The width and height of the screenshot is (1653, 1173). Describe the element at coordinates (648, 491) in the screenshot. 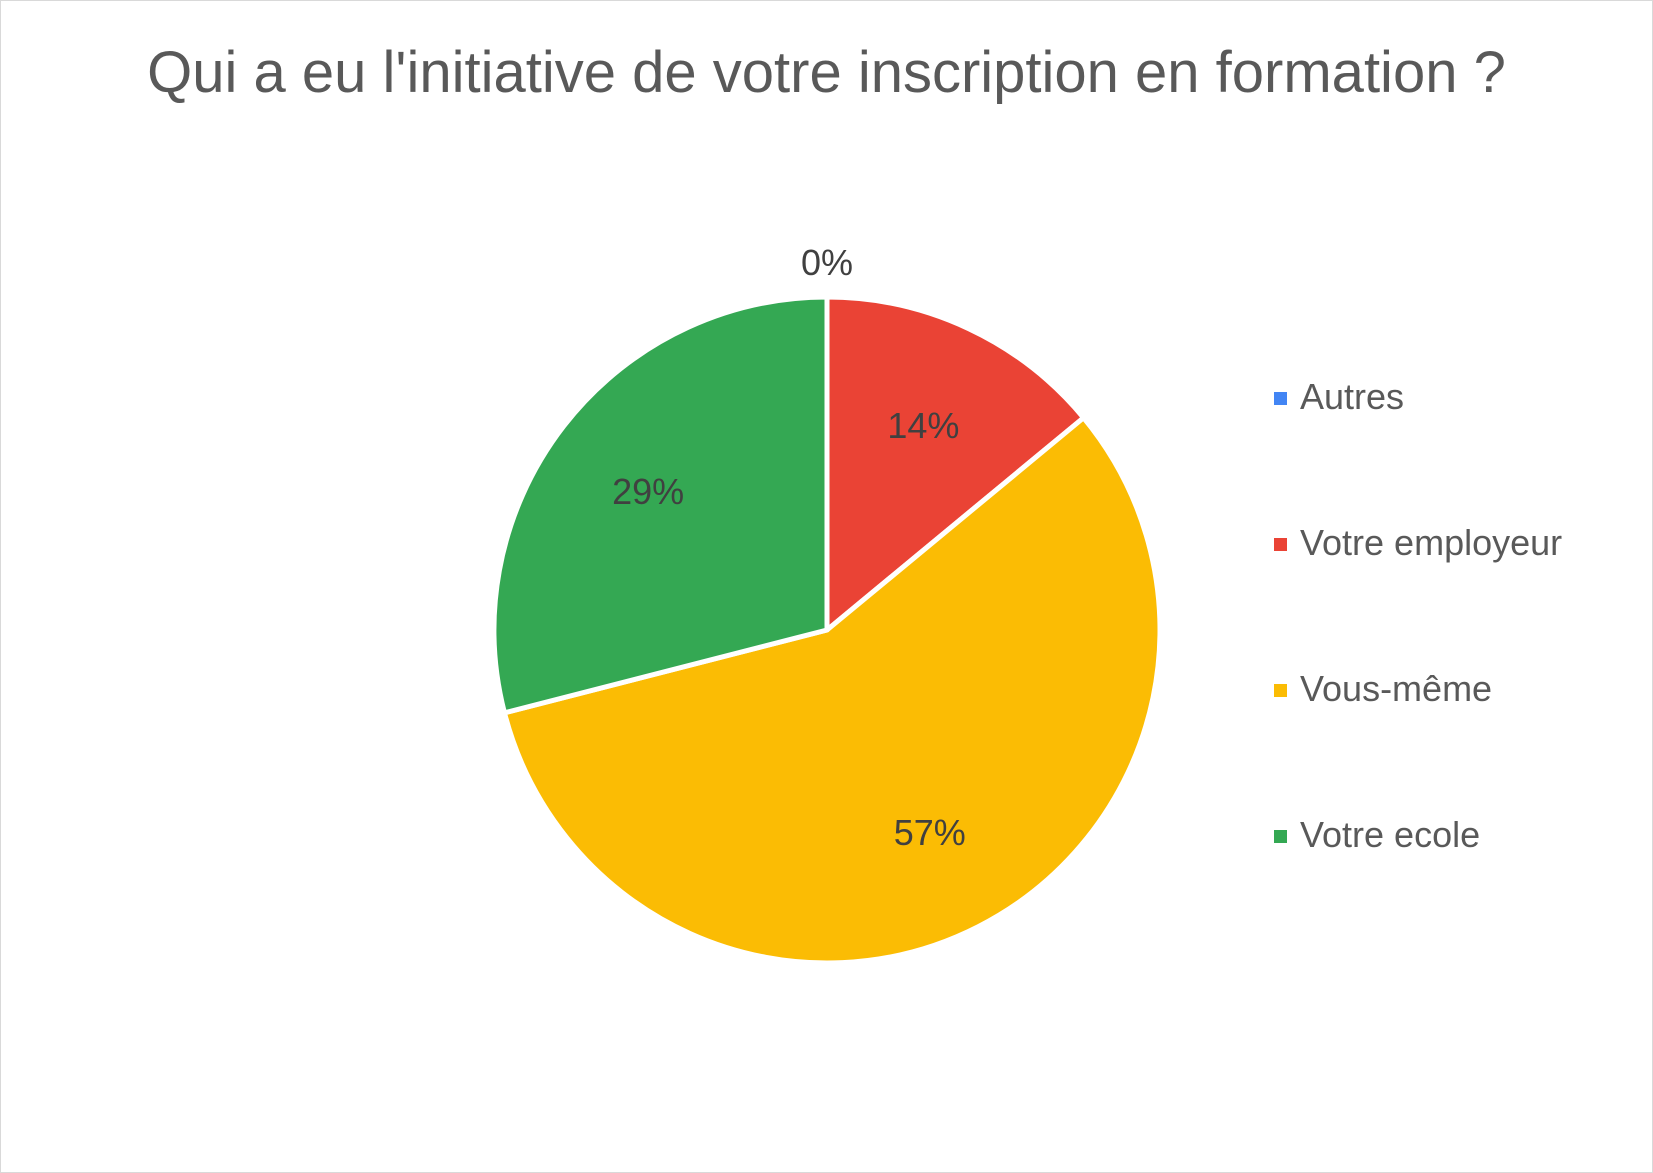

I see `data-label-votre-ecole: 29%` at that location.